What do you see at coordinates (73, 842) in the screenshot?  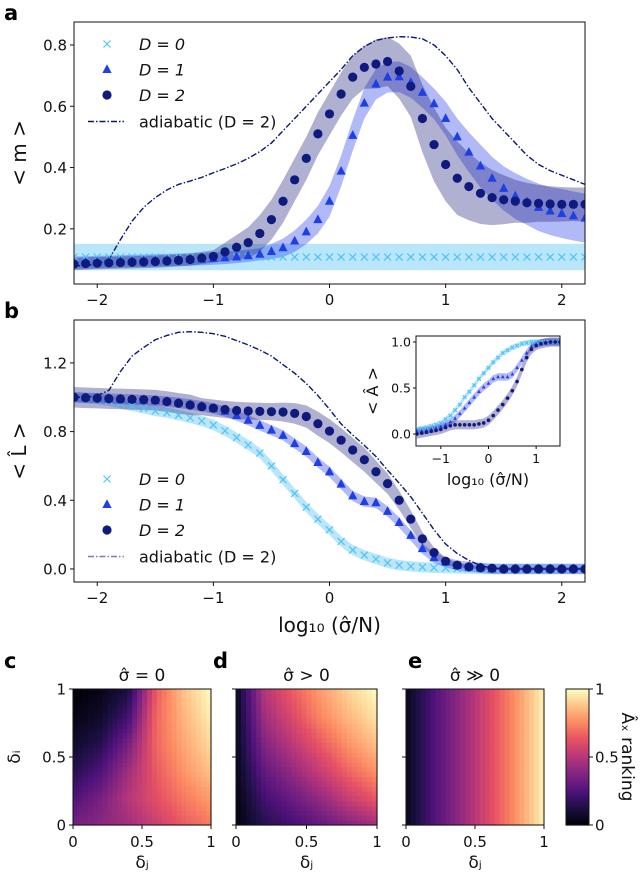 I see `x-tick-label: 0` at bounding box center [73, 842].